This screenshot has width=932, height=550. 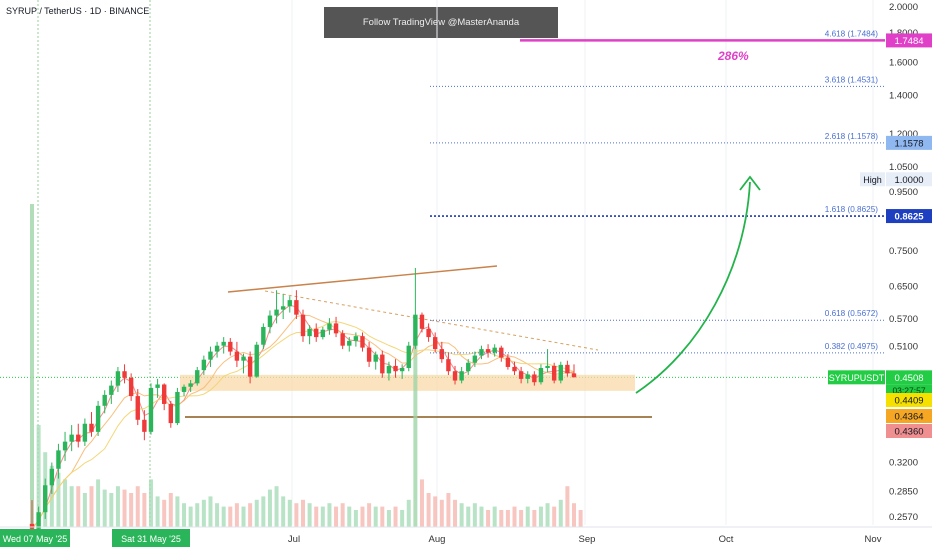 I want to click on symbol-tag-text: SYRUPUSDT, so click(x=857, y=378).